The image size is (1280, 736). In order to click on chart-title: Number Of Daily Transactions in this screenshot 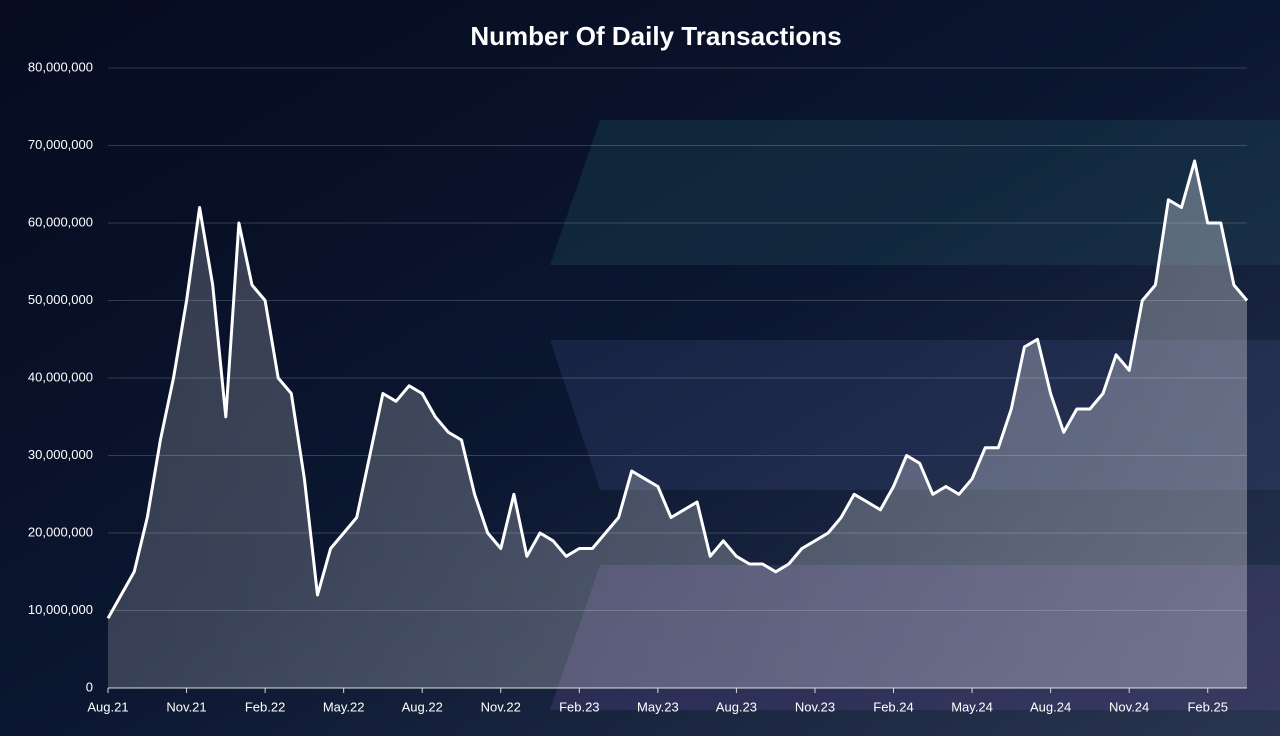, I will do `click(655, 36)`.